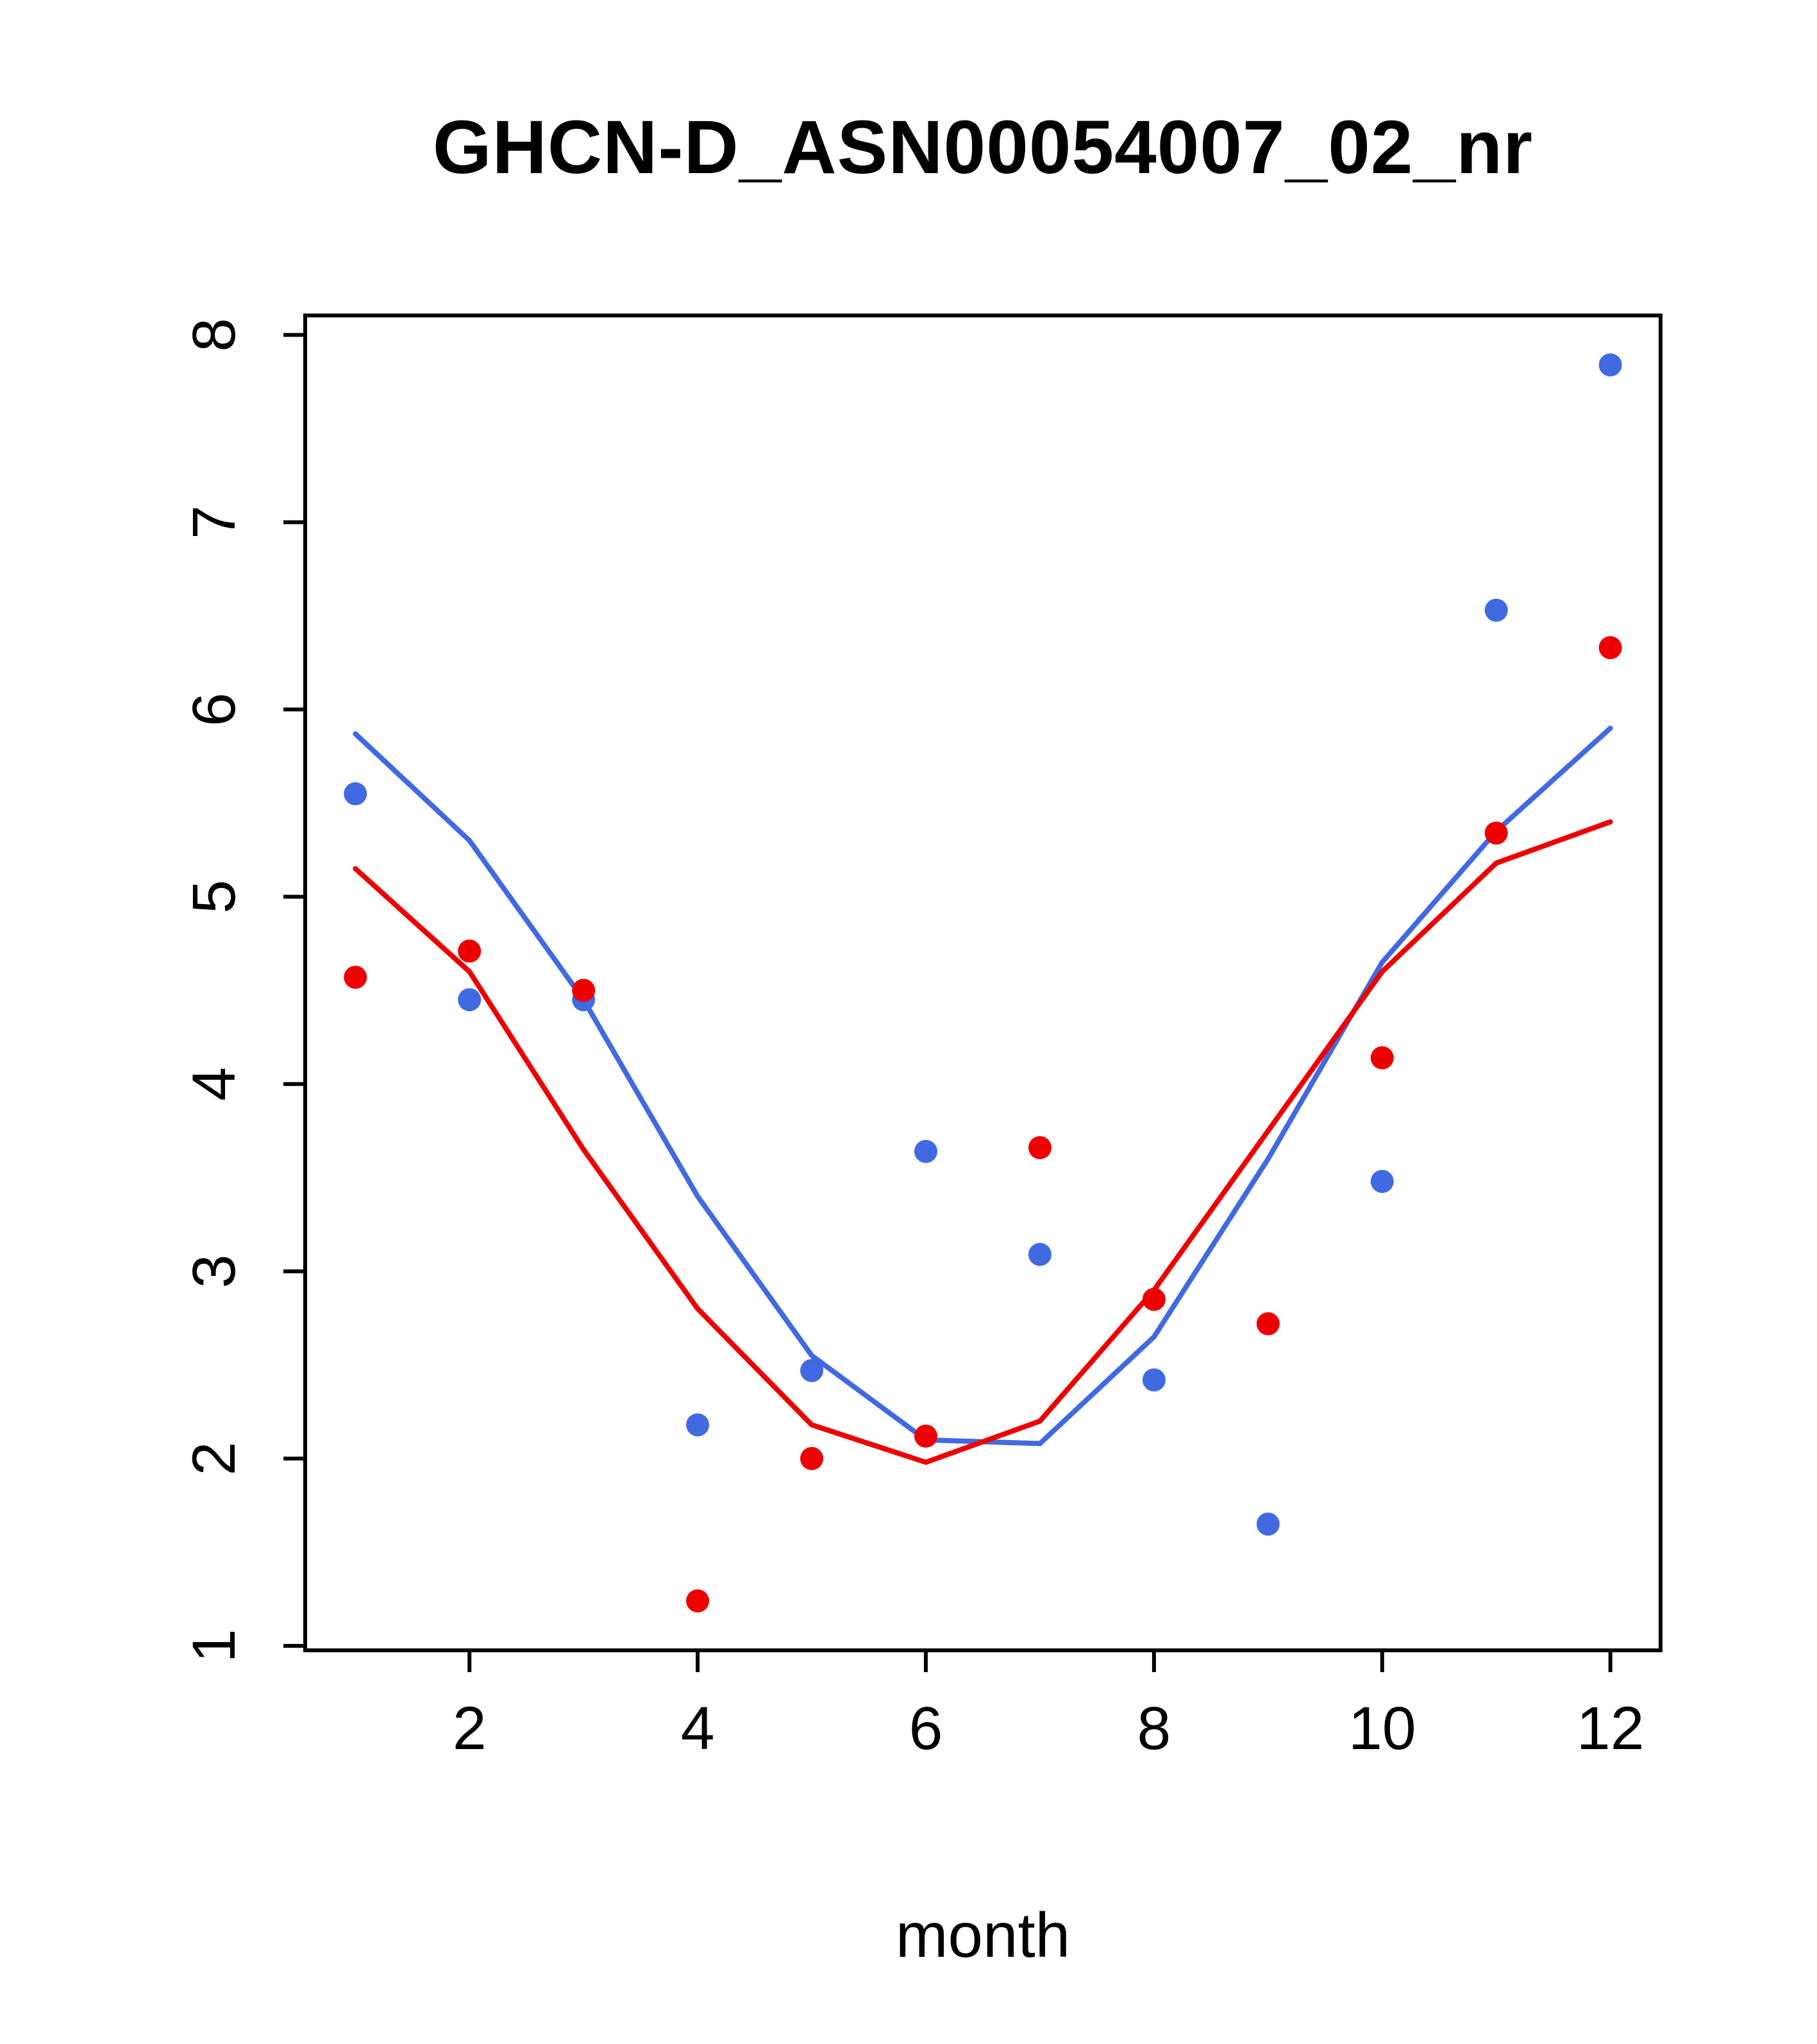 The height and width of the screenshot is (2044, 1817). I want to click on y-tick-label: 2, so click(214, 1458).